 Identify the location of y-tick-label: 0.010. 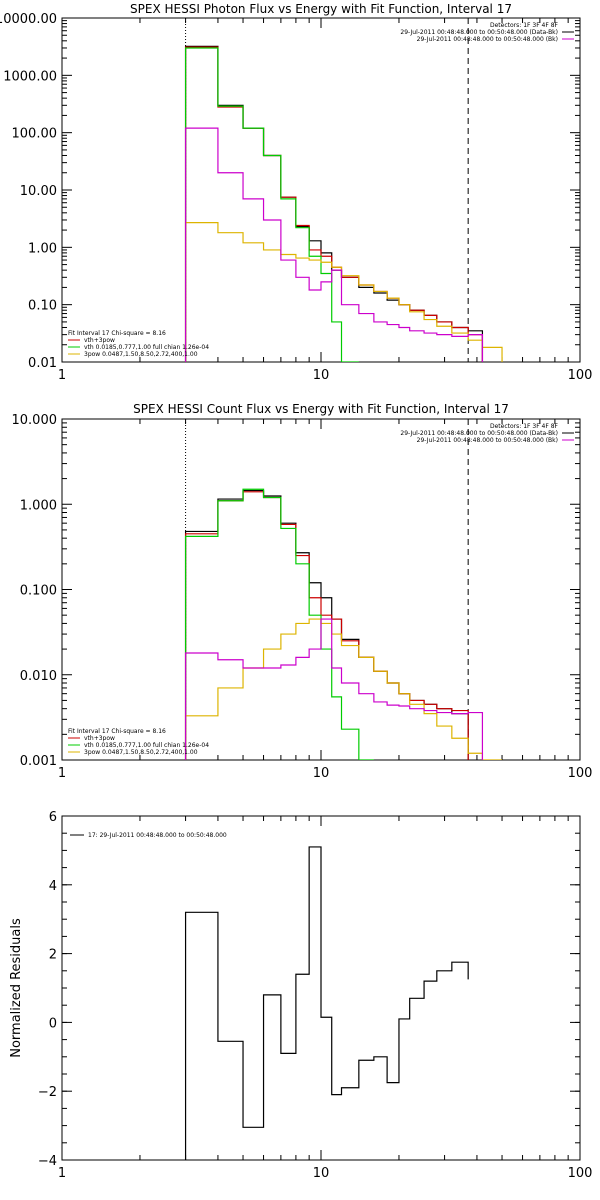
(38, 676).